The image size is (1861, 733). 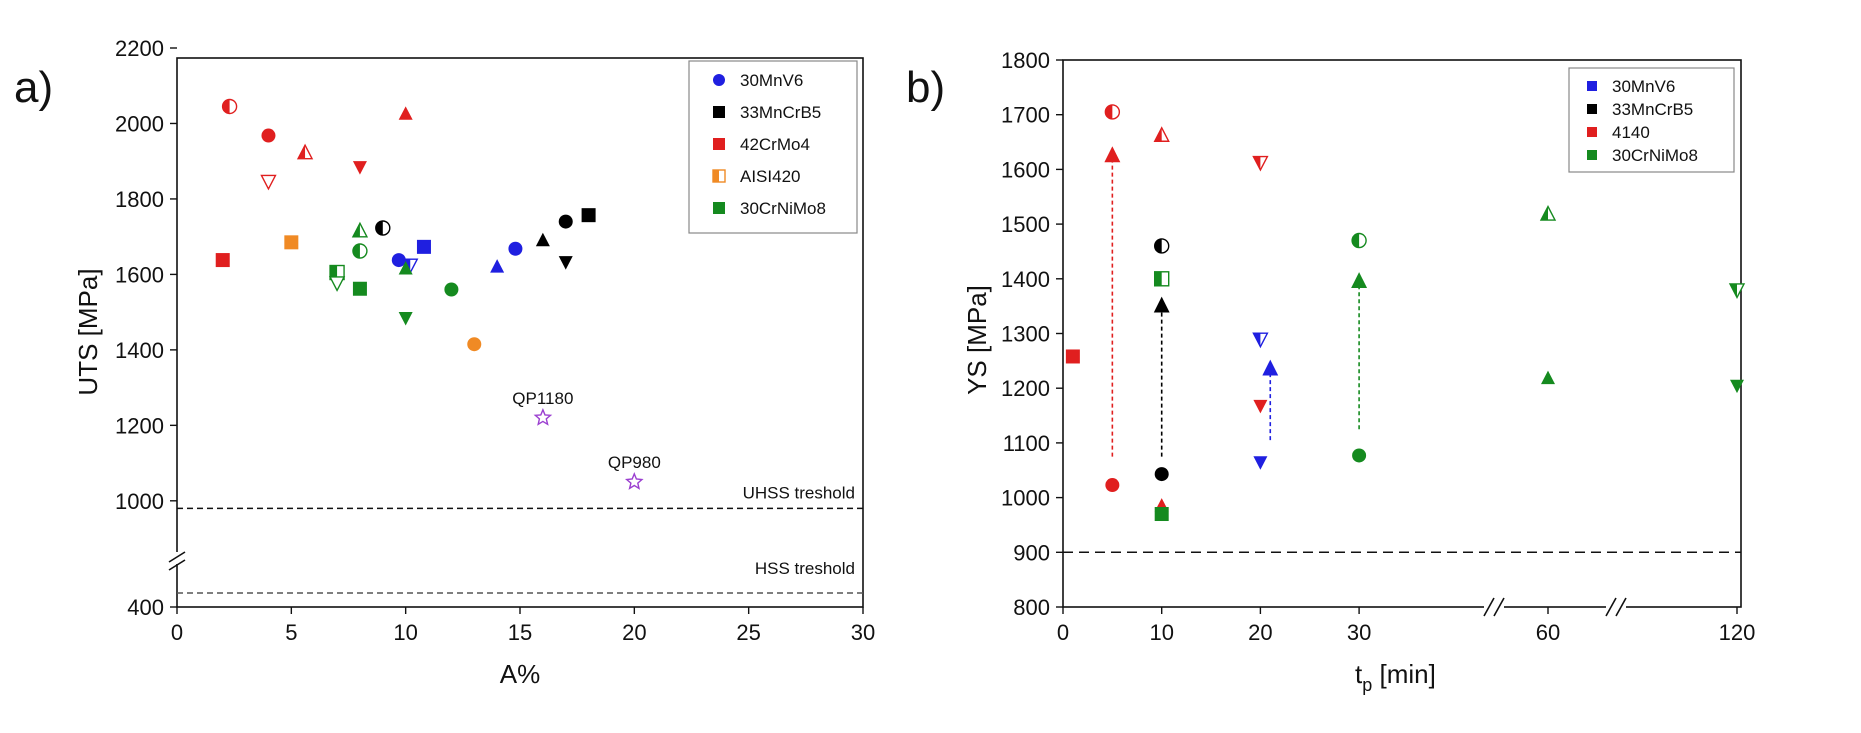 I want to click on panel-a-legend: 30MnV6 33MnCrB5 42CrMo4 AISI420 30CrNiMo8, so click(x=773, y=147).